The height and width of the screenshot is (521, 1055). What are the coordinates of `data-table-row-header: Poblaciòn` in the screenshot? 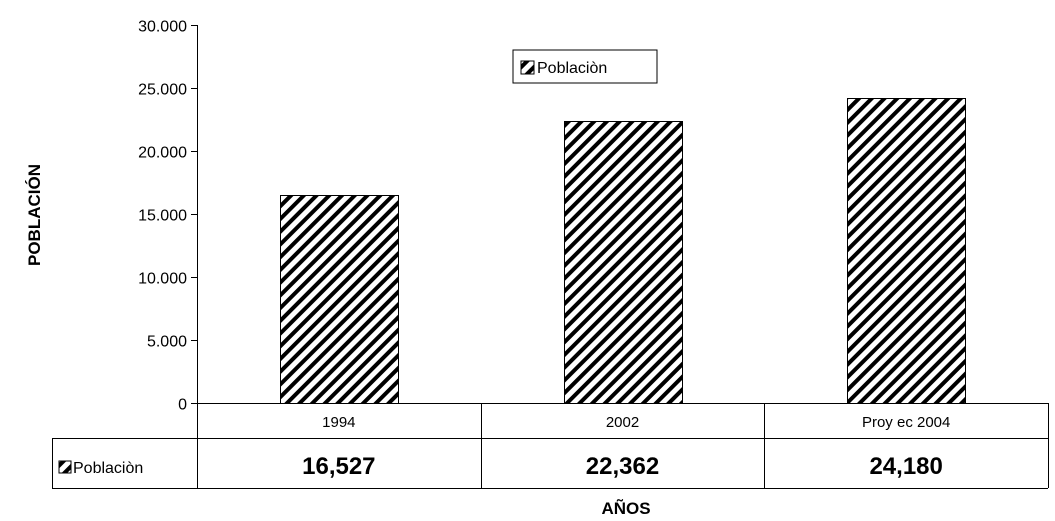 It's located at (100, 468).